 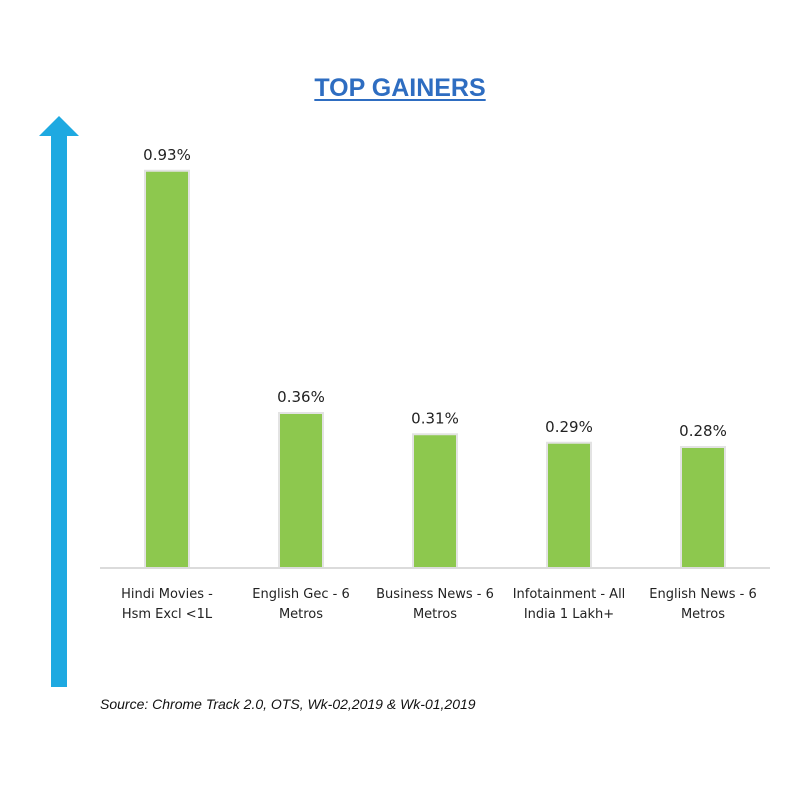 I want to click on chart-title: TOP GAINERS, so click(x=400, y=88).